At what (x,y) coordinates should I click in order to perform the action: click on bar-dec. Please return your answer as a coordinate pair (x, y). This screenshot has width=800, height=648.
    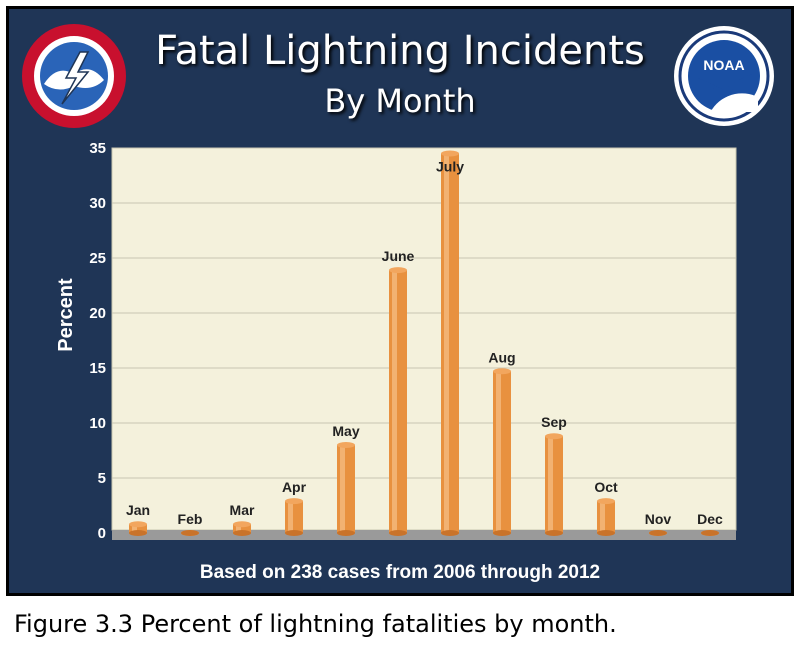
    Looking at the image, I should click on (710, 533).